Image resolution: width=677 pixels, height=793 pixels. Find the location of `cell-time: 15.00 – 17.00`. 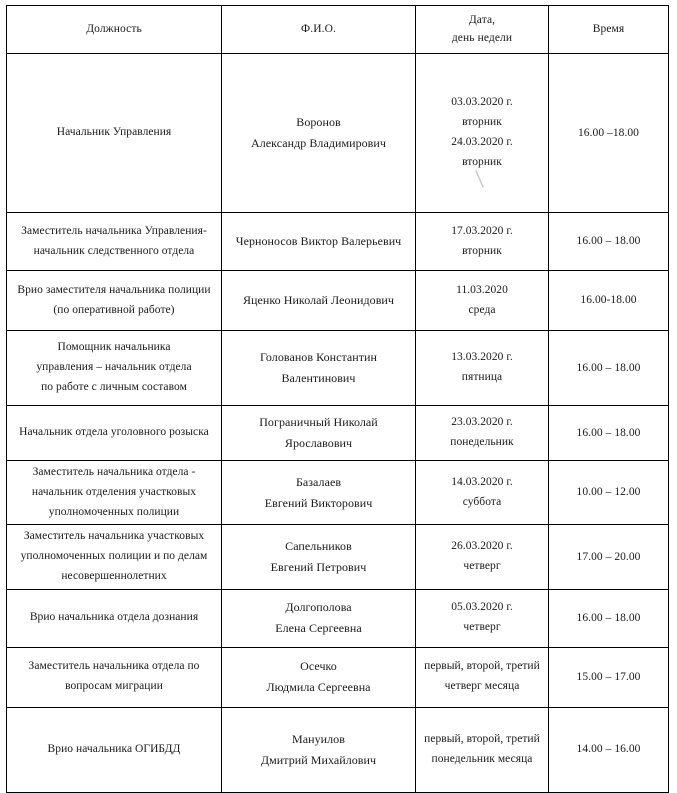

cell-time: 15.00 – 17.00 is located at coordinates (608, 677).